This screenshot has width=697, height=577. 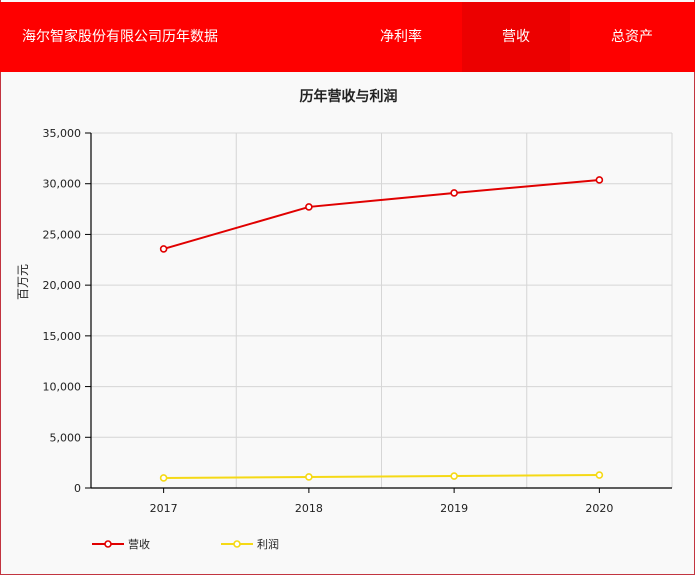 What do you see at coordinates (66, 437) in the screenshot?
I see `svg-text: 5,000` at bounding box center [66, 437].